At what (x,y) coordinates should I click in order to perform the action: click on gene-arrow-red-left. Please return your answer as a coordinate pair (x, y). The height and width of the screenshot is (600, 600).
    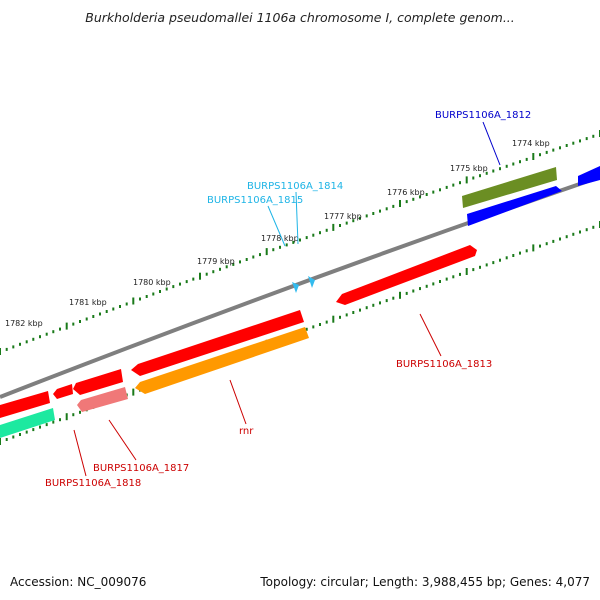
    Looking at the image, I should click on (25, 404).